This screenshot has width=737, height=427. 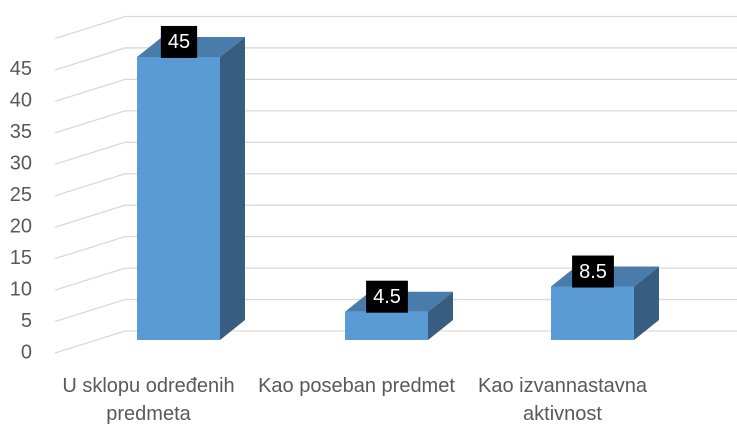 What do you see at coordinates (21, 69) in the screenshot?
I see `y-tick-label: 45` at bounding box center [21, 69].